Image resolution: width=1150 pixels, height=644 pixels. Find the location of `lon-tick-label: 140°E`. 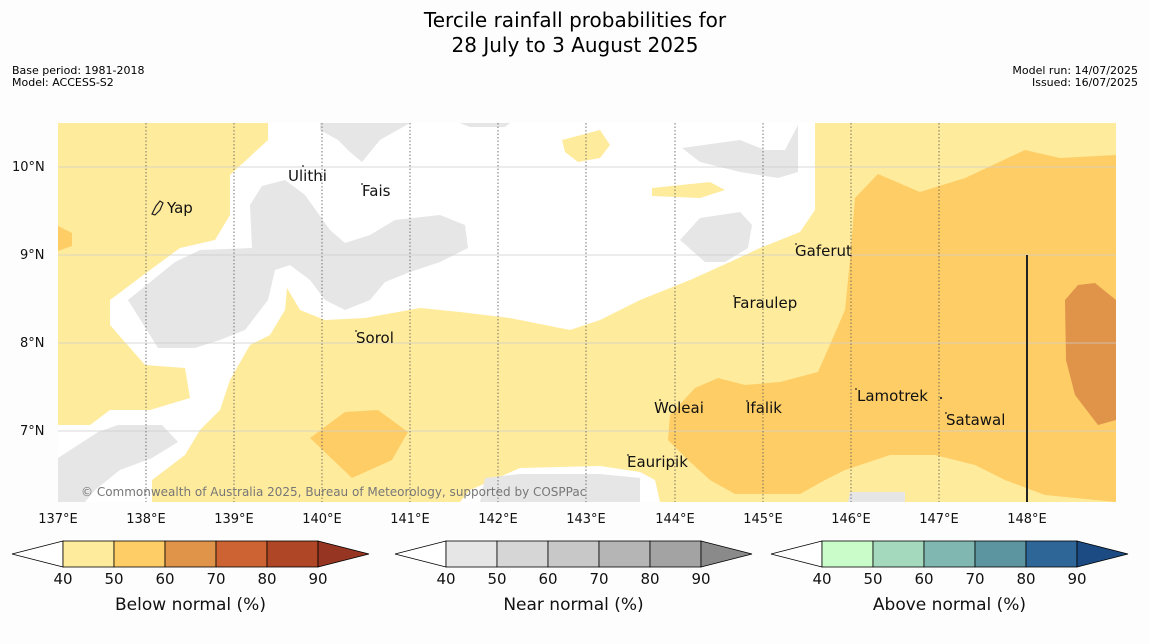

lon-tick-label: 140°E is located at coordinates (322, 519).